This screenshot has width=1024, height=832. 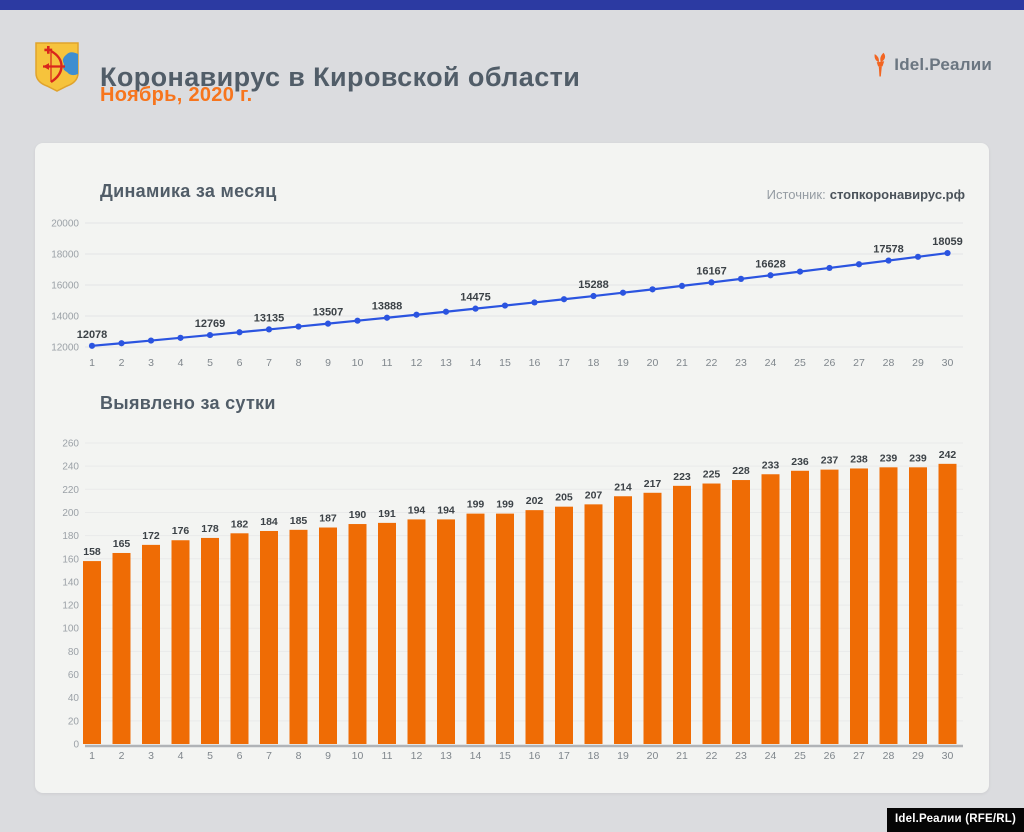 What do you see at coordinates (188, 403) in the screenshot?
I see `bar-chart-title: Выявлено за сутки` at bounding box center [188, 403].